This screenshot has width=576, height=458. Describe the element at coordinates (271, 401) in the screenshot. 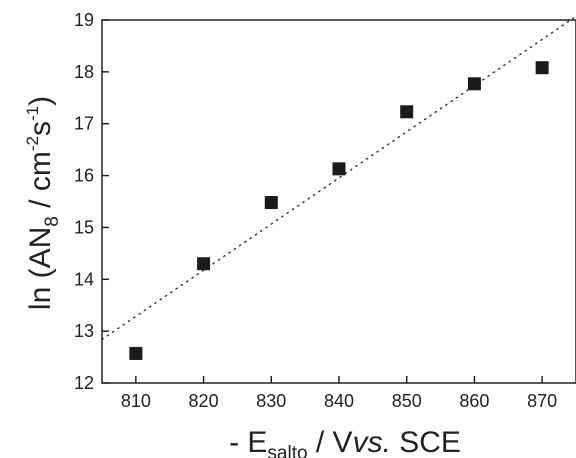

I see `x-tick-label: 830` at that location.